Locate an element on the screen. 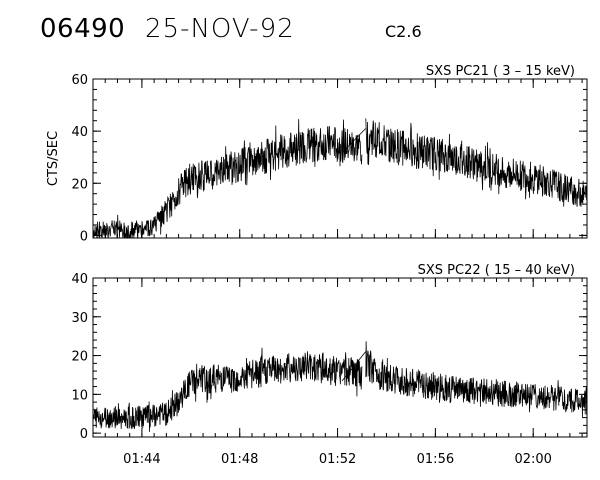 The image size is (600, 480). y-axis-label: CTS/SEC is located at coordinates (53, 158).